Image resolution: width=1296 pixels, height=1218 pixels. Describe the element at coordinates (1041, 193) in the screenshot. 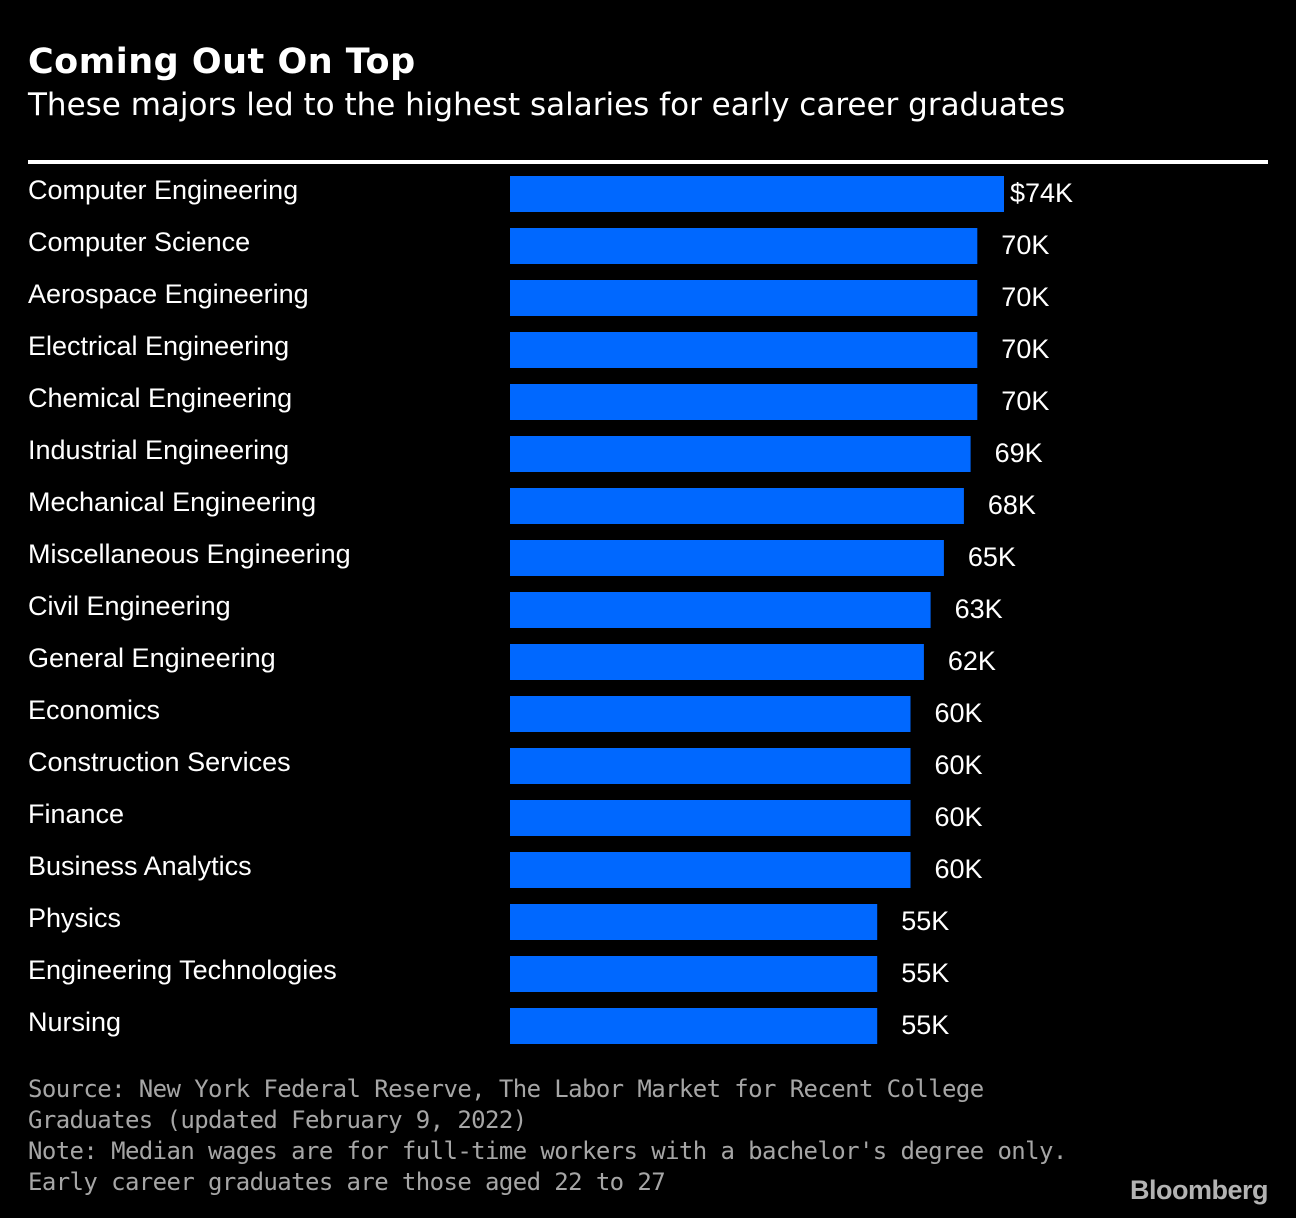

I see `value-label: $74K` at that location.